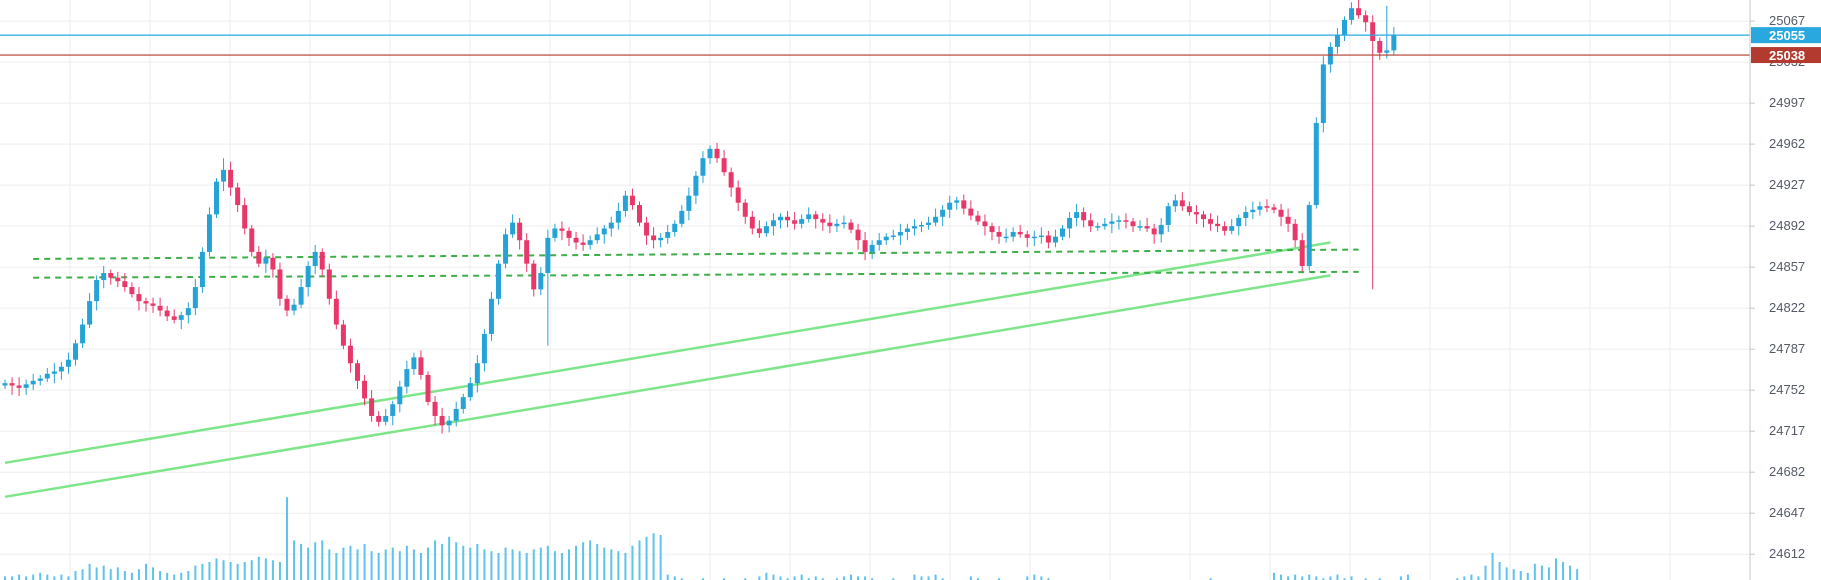 The height and width of the screenshot is (580, 1821). Describe the element at coordinates (1787, 143) in the screenshot. I see `y-tick-label: 24962` at that location.